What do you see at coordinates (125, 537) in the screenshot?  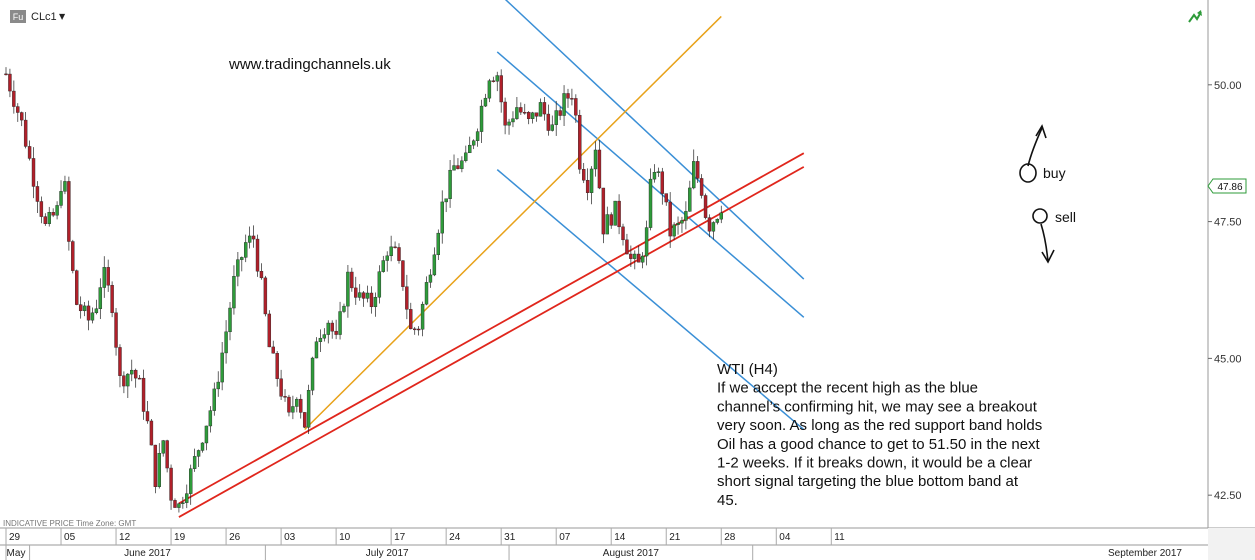 I see `date-tick-label: 12` at bounding box center [125, 537].